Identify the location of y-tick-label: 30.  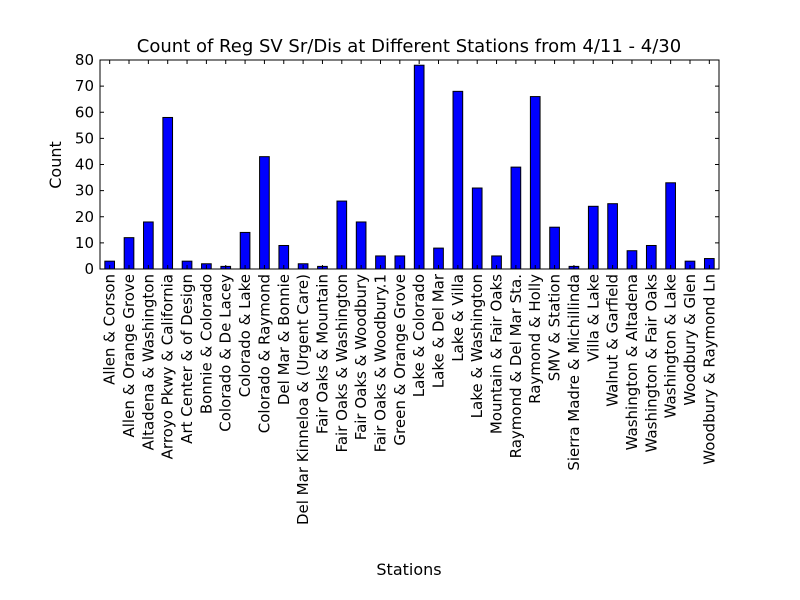
(84, 191).